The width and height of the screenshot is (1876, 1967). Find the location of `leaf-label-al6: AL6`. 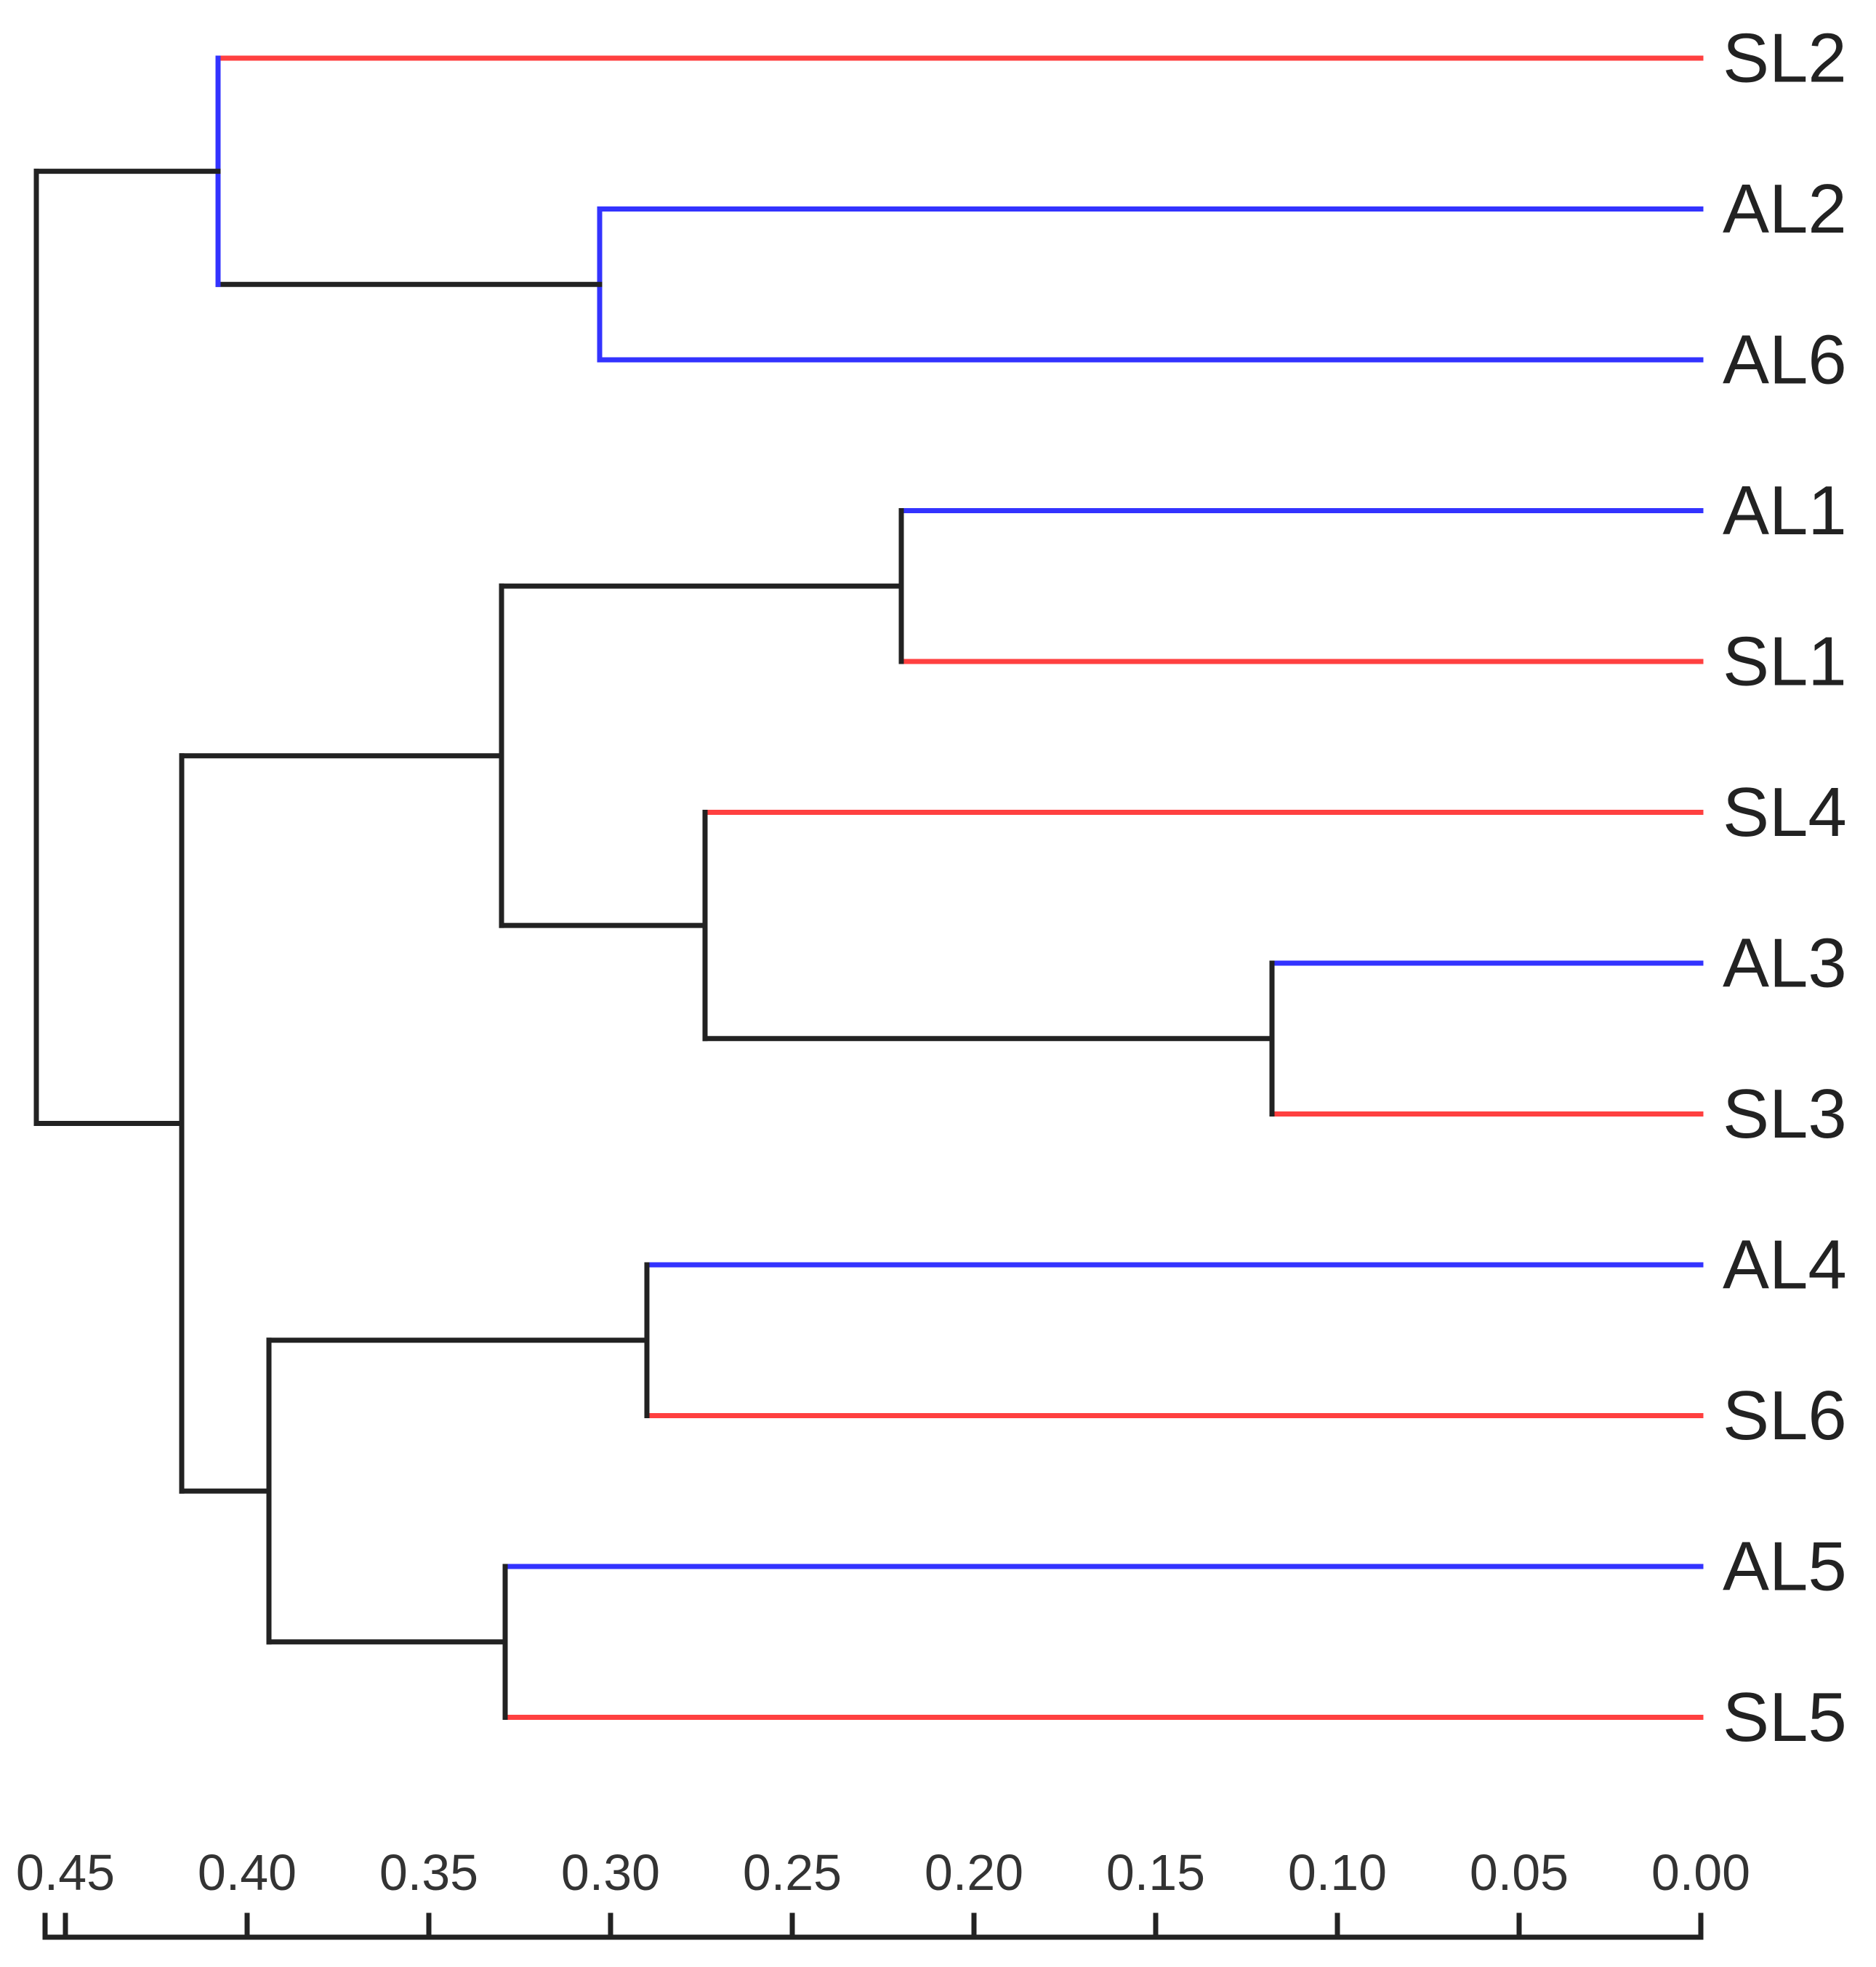

leaf-label-al6: AL6 is located at coordinates (1785, 360).